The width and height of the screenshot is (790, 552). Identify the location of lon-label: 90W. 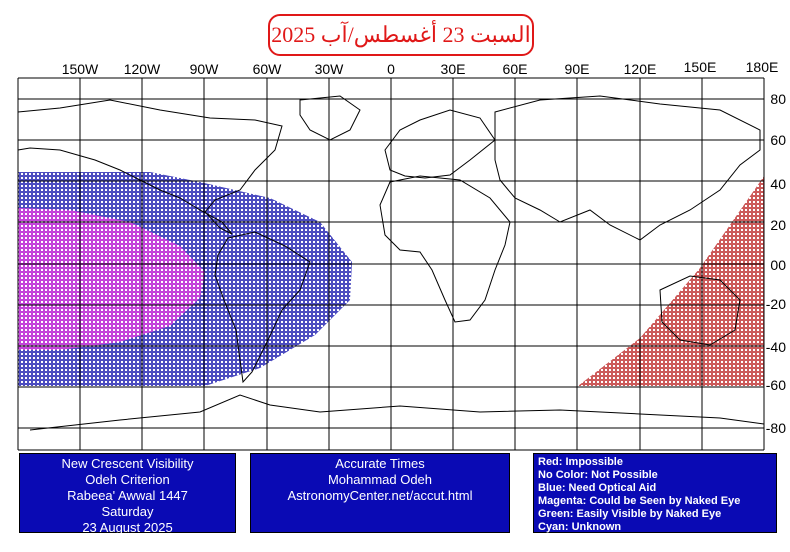
(205, 69).